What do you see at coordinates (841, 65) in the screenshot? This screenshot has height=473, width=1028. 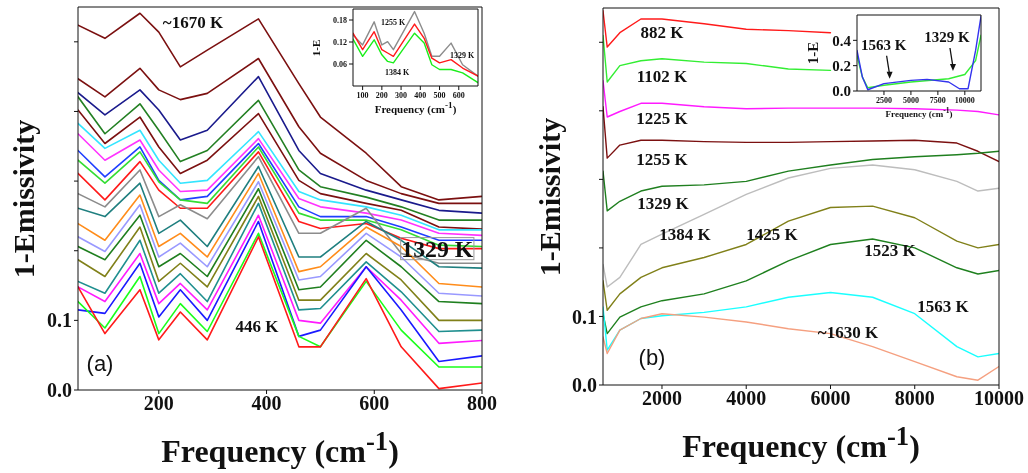 I see `y-tick-label: 0.2` at bounding box center [841, 65].